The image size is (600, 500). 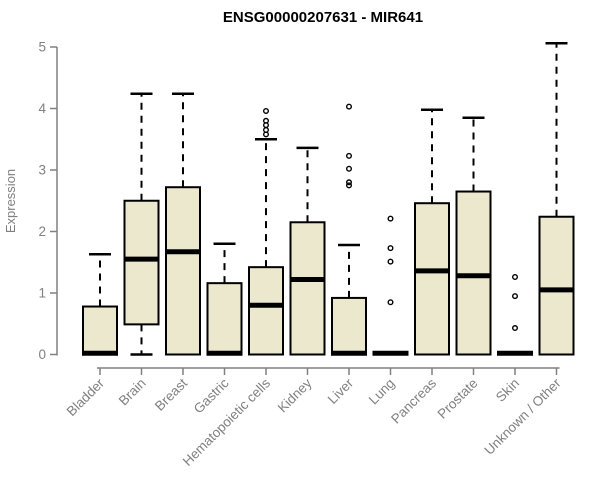 I want to click on x-tick-label-gastric: Gastric, so click(x=211, y=395).